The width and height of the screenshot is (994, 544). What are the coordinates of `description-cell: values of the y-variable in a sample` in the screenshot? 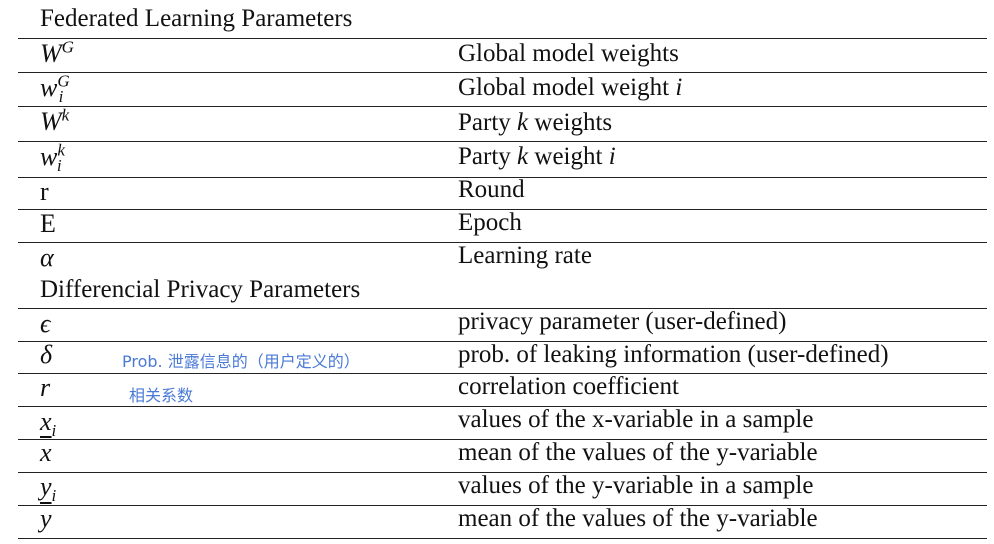 It's located at (636, 485).